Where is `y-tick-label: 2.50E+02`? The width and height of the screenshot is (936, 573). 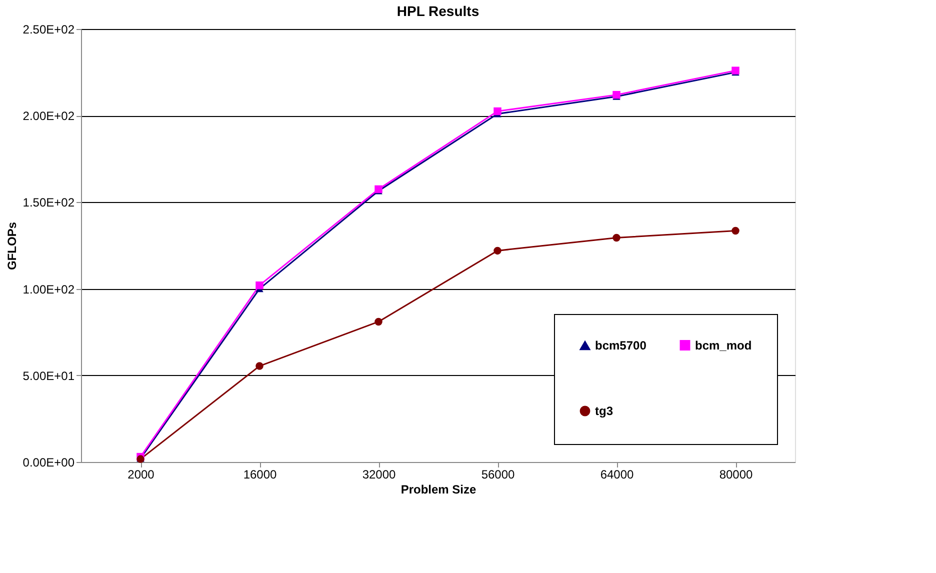 y-tick-label: 2.50E+02 is located at coordinates (48, 29).